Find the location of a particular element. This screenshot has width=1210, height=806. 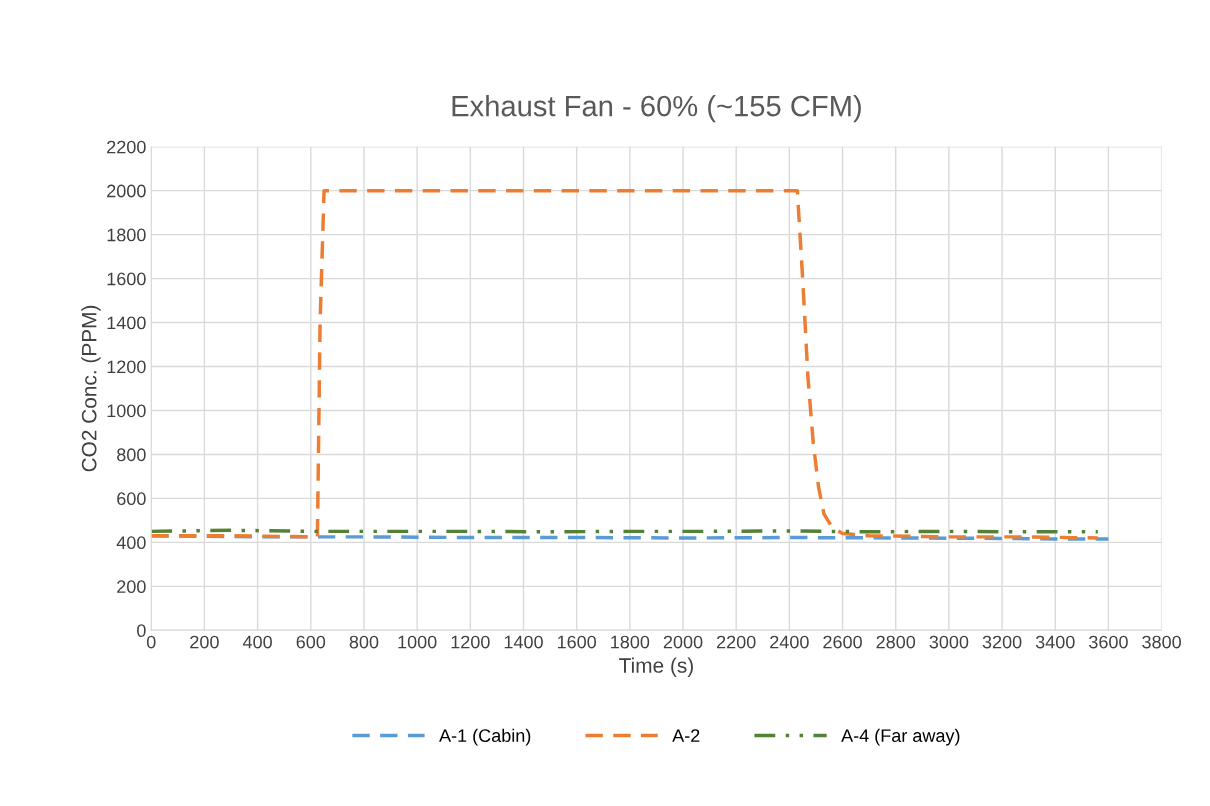

x-tick-label: 1200 is located at coordinates (470, 642).